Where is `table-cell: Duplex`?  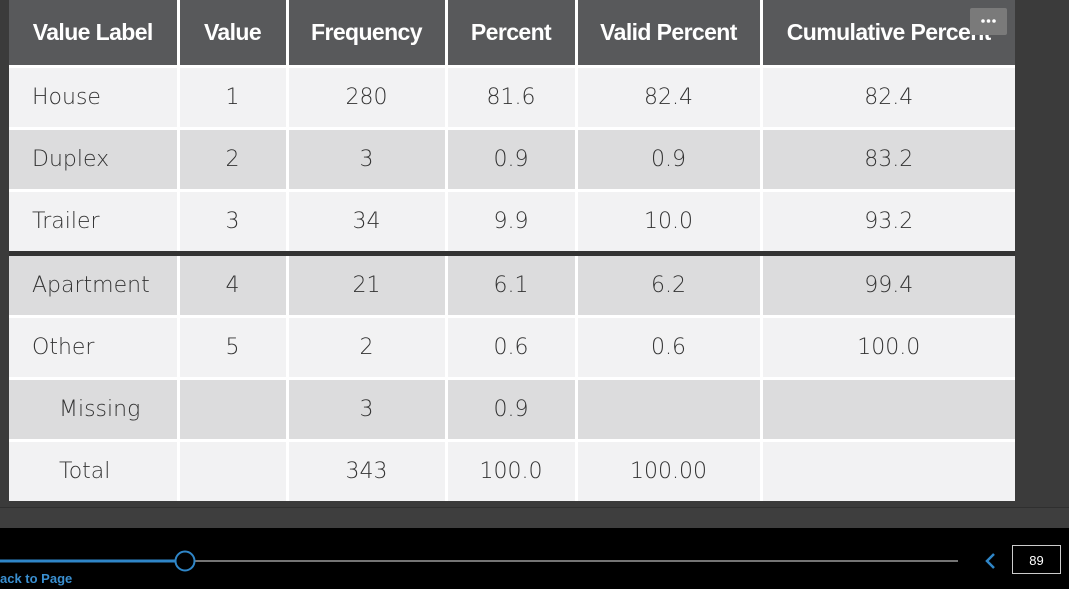
table-cell: Duplex is located at coordinates (94, 160).